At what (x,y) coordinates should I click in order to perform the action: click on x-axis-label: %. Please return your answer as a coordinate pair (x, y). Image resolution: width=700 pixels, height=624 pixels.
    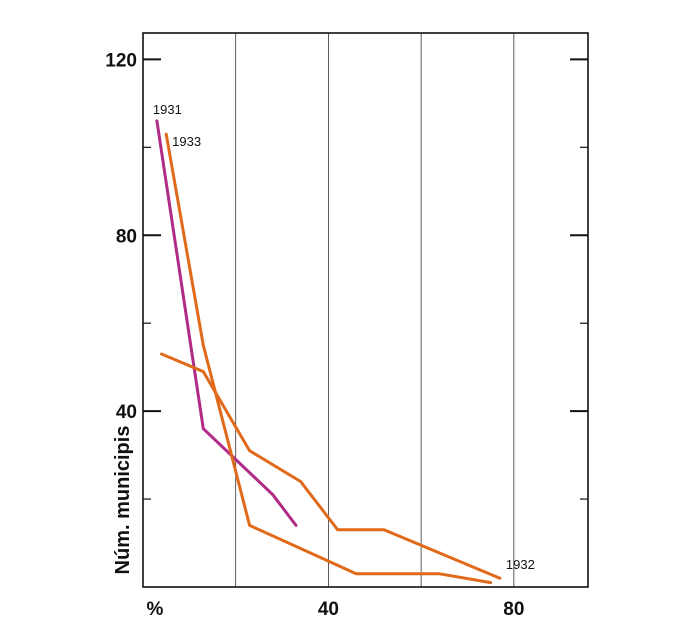
    Looking at the image, I should click on (155, 609).